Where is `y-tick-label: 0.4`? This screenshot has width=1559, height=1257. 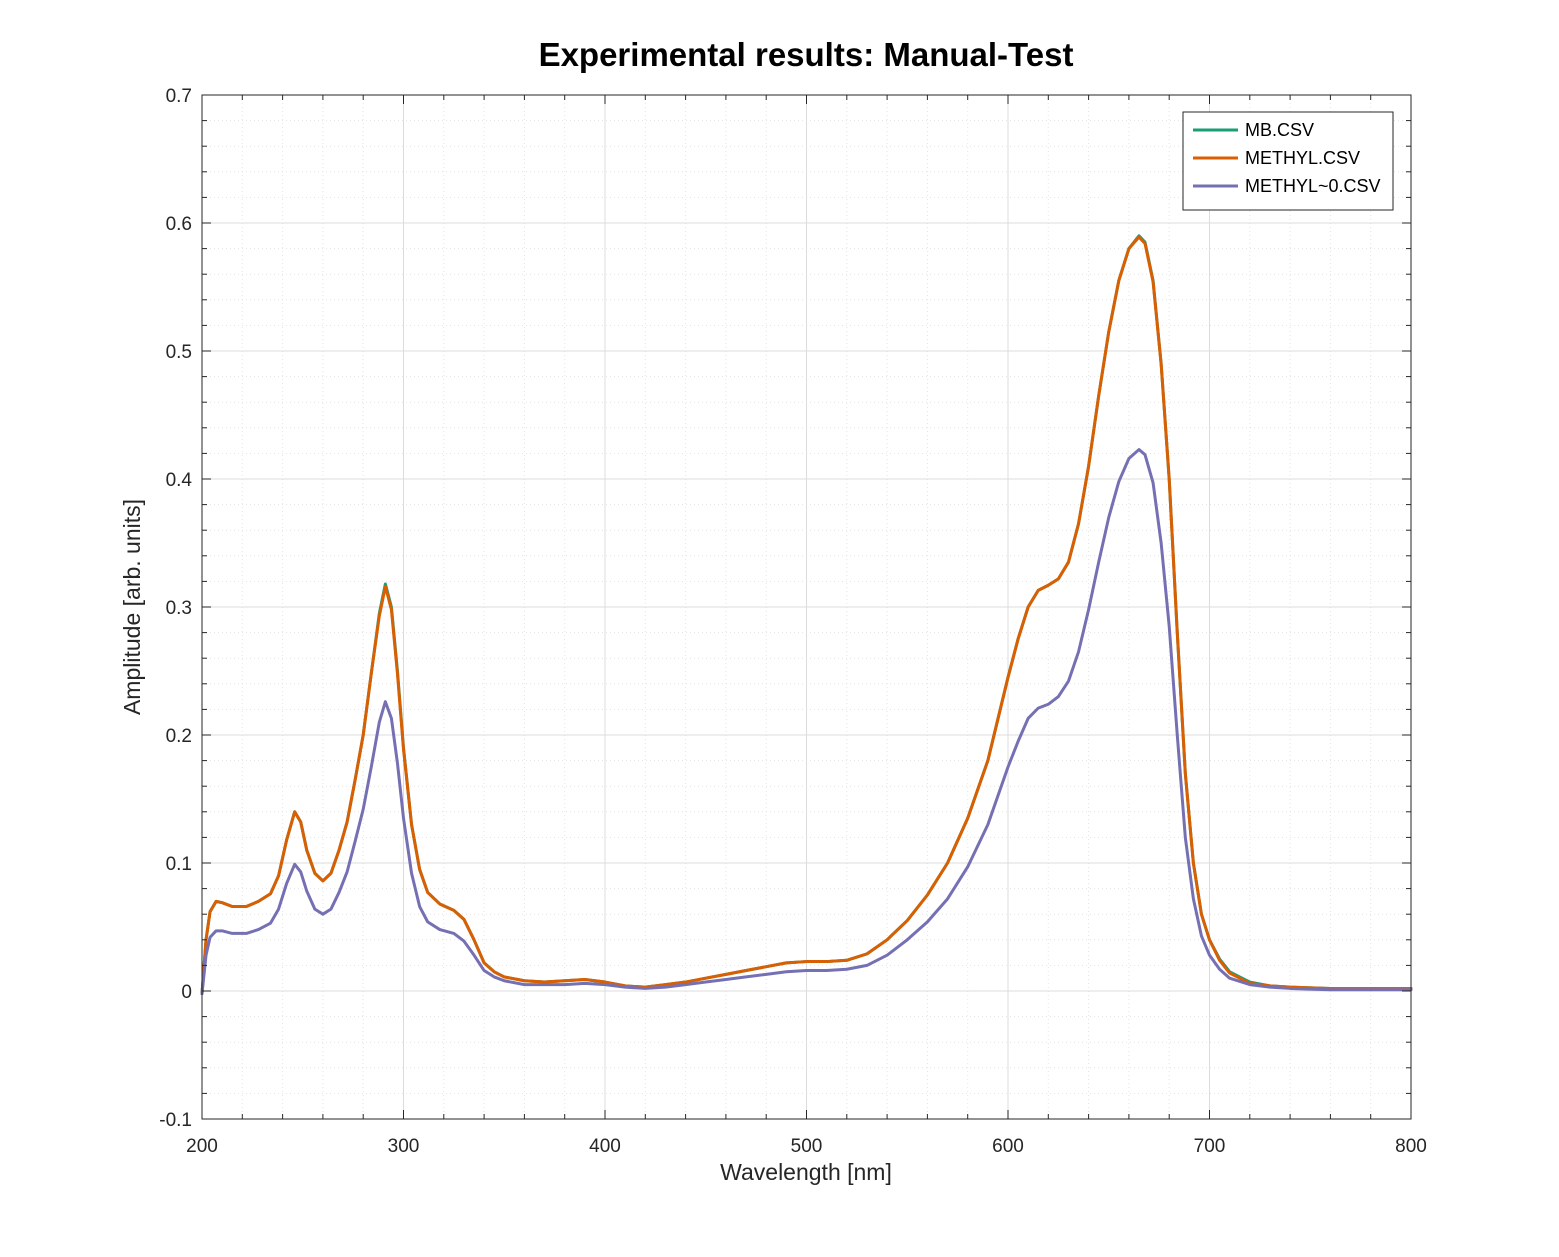 y-tick-label: 0.4 is located at coordinates (179, 480).